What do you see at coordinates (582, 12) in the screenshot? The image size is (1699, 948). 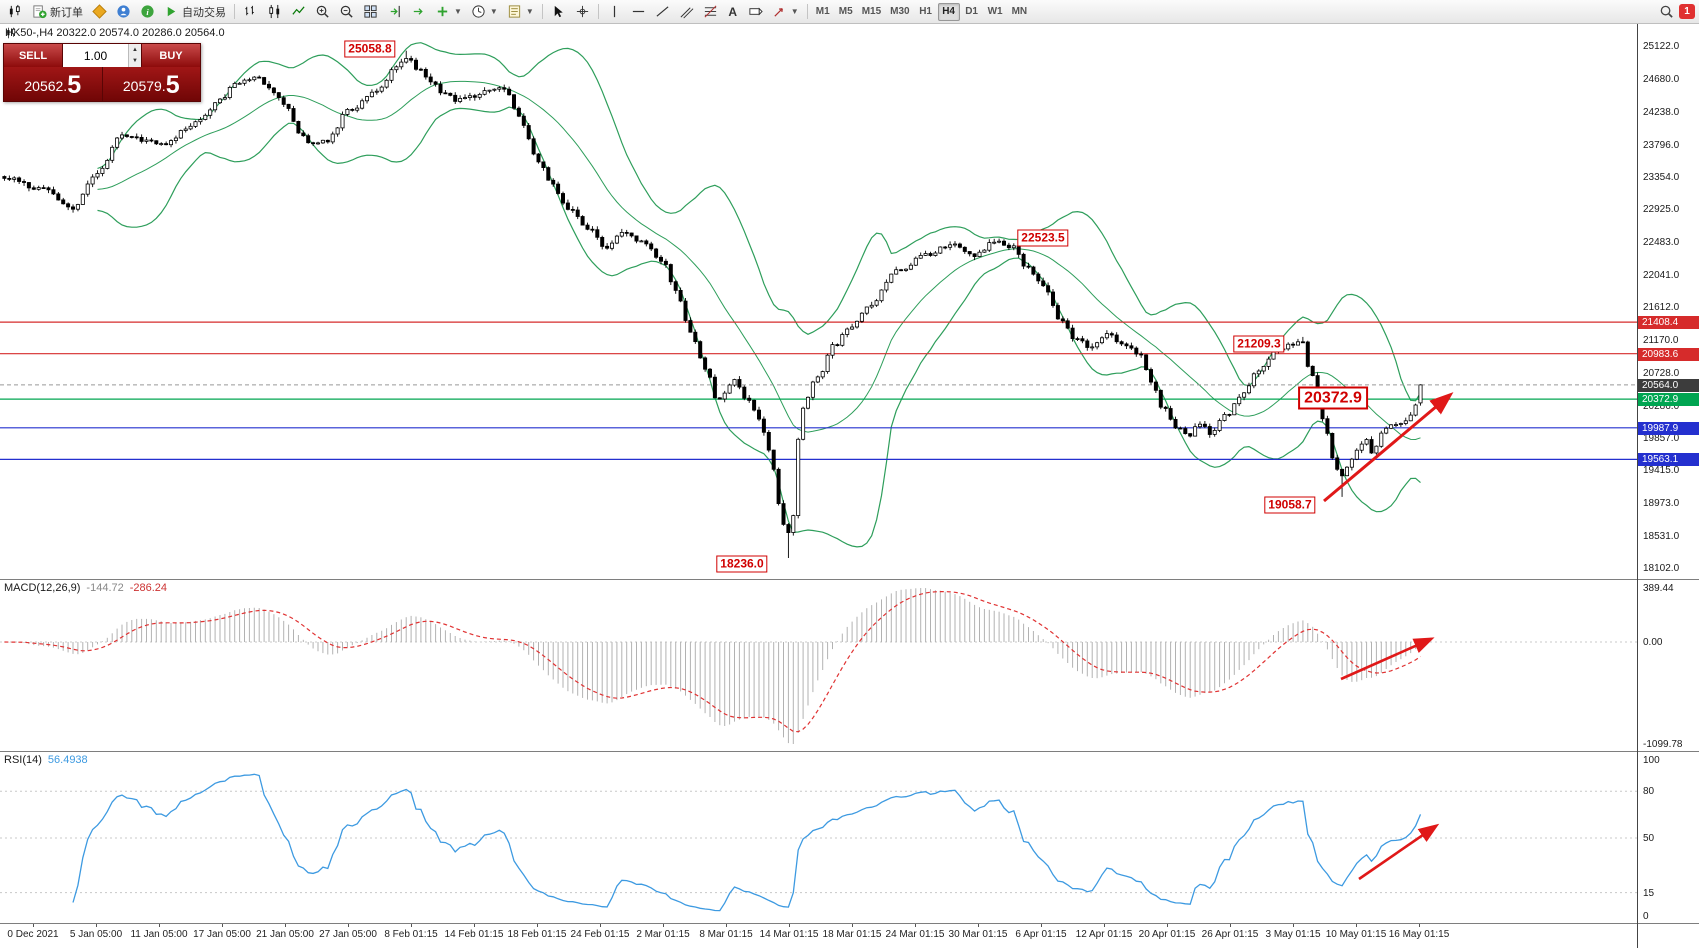 I see `crosshair-tool-icon` at bounding box center [582, 12].